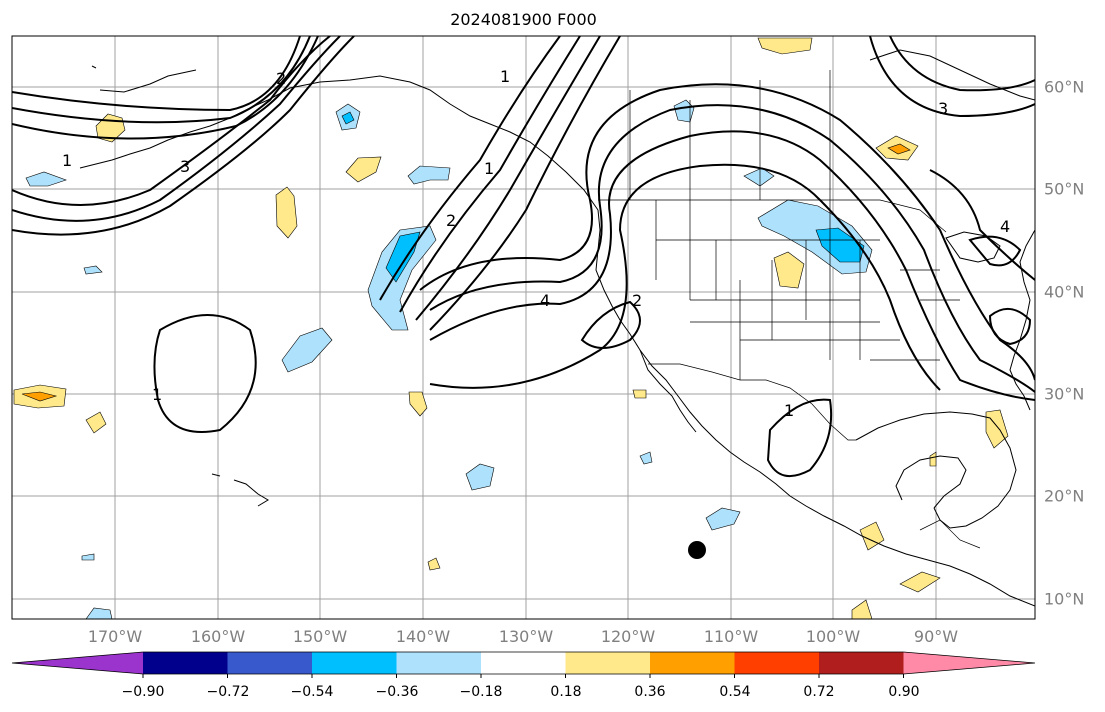 This screenshot has width=1105, height=712. Describe the element at coordinates (1064, 87) in the screenshot. I see `lat-label: 60°N` at that location.